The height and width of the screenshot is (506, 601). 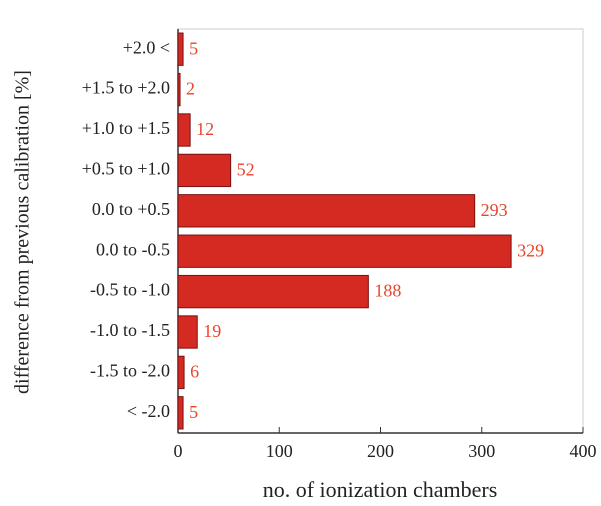 What do you see at coordinates (583, 451) in the screenshot?
I see `x-tick-label: 400` at bounding box center [583, 451].